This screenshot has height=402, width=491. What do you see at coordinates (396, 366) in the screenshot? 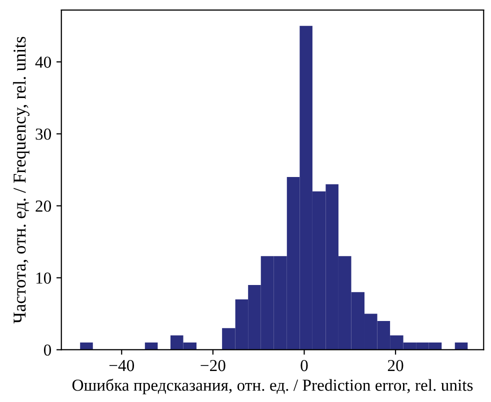
I see `x-tick-label: 20` at bounding box center [396, 366].